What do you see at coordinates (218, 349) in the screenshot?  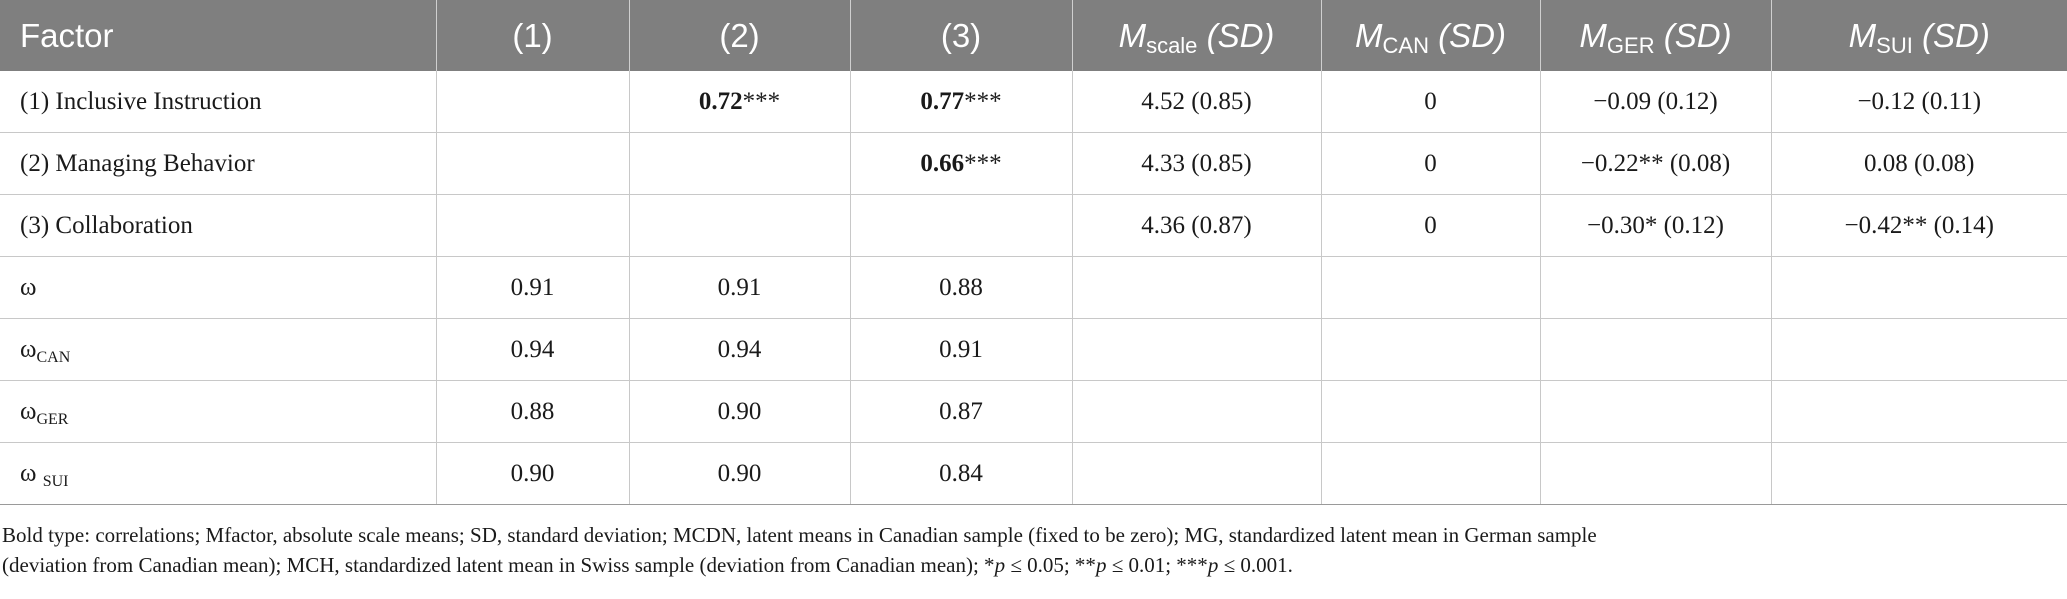 I see `omega-label: ωCAN` at bounding box center [218, 349].